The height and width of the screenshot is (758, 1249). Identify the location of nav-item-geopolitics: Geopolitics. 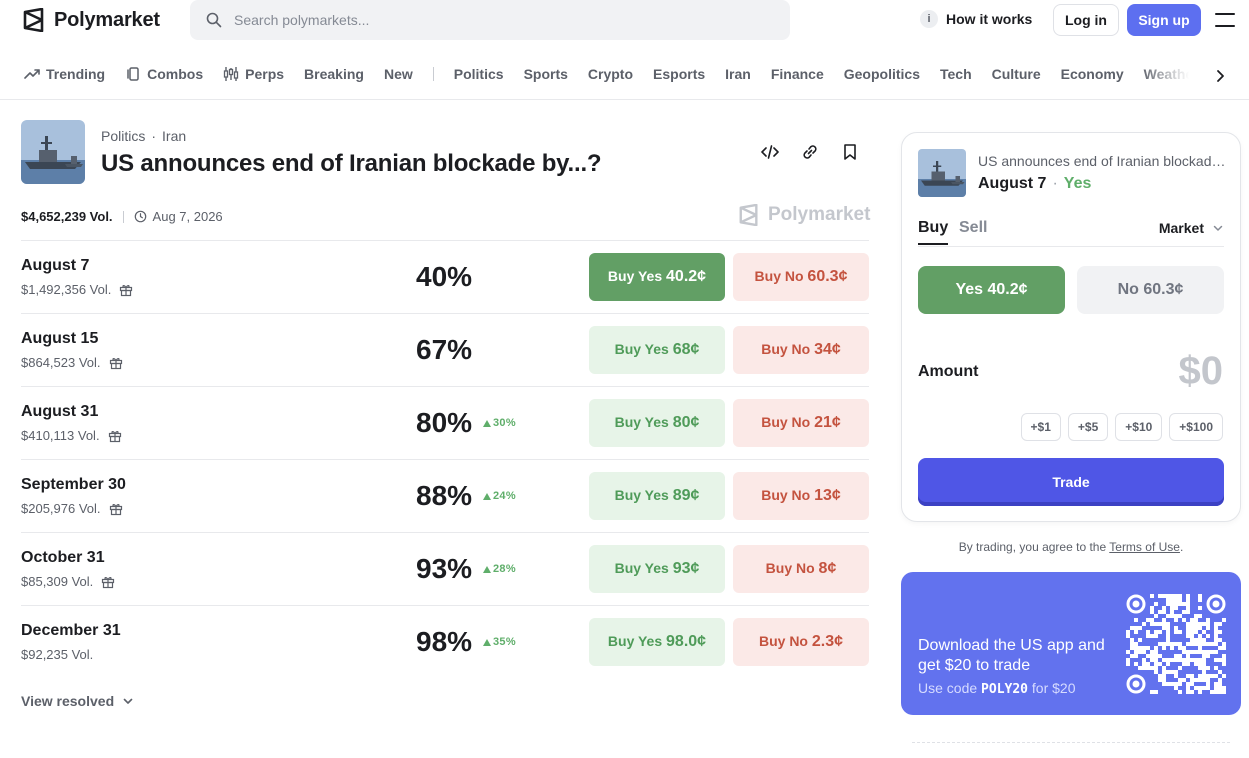
(881, 74).